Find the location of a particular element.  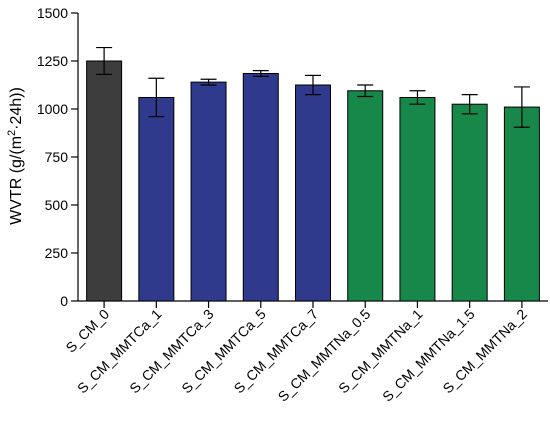

y-axis-title-end: ·24h)) is located at coordinates (16, 108).